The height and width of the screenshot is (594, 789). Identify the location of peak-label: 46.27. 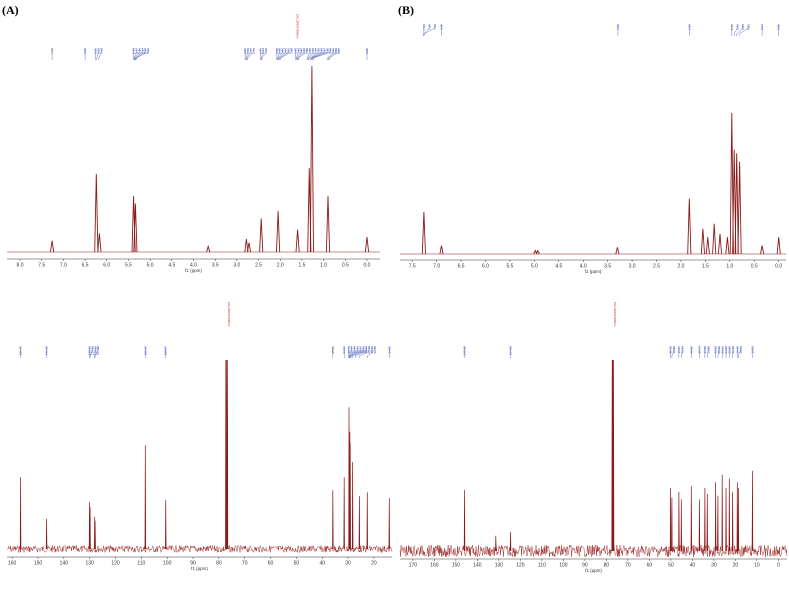
(679, 350).